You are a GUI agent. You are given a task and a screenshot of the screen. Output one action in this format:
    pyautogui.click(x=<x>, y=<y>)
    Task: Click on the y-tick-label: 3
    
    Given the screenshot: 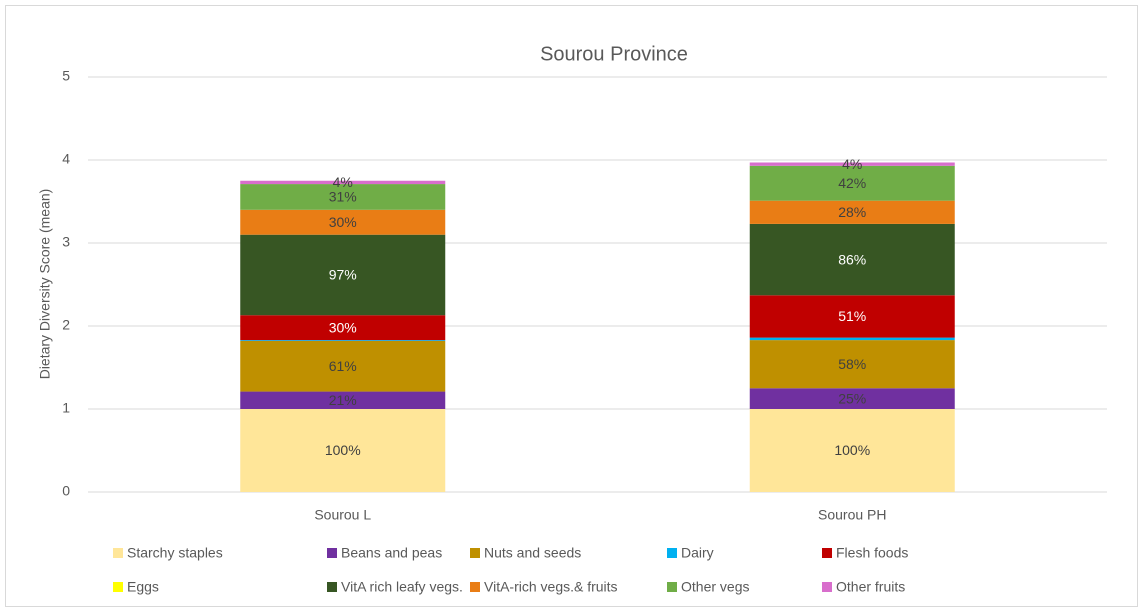 What is the action you would take?
    pyautogui.click(x=66, y=242)
    